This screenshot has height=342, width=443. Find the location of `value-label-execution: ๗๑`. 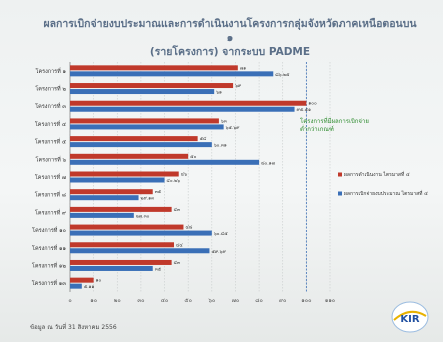

value-label-execution: ๗๑ is located at coordinates (243, 68).